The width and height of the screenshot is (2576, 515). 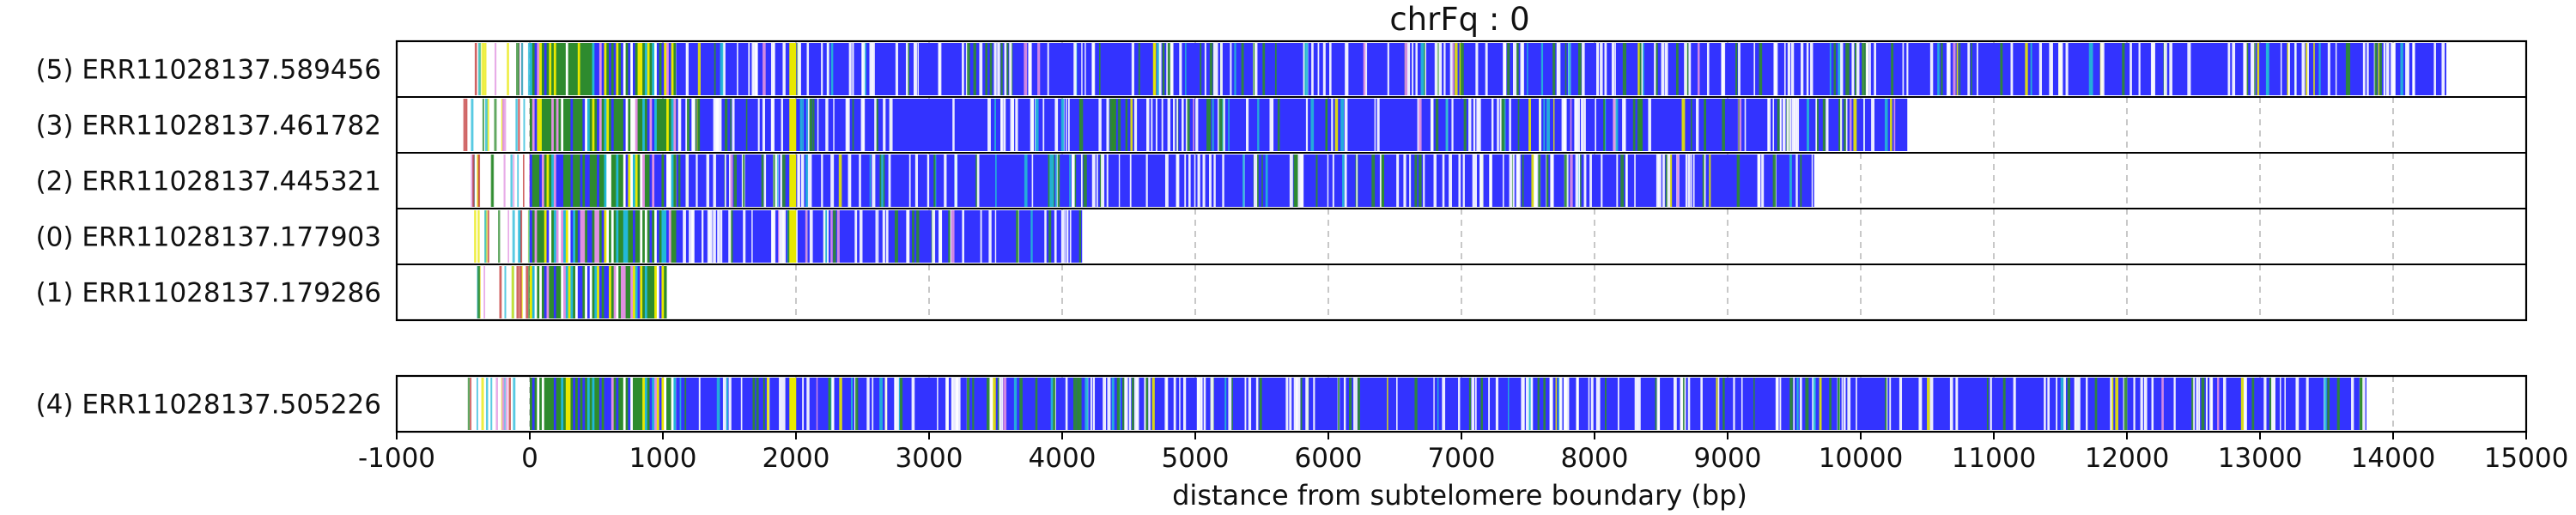 I want to click on x-tick-label: 13000, so click(x=2260, y=458).